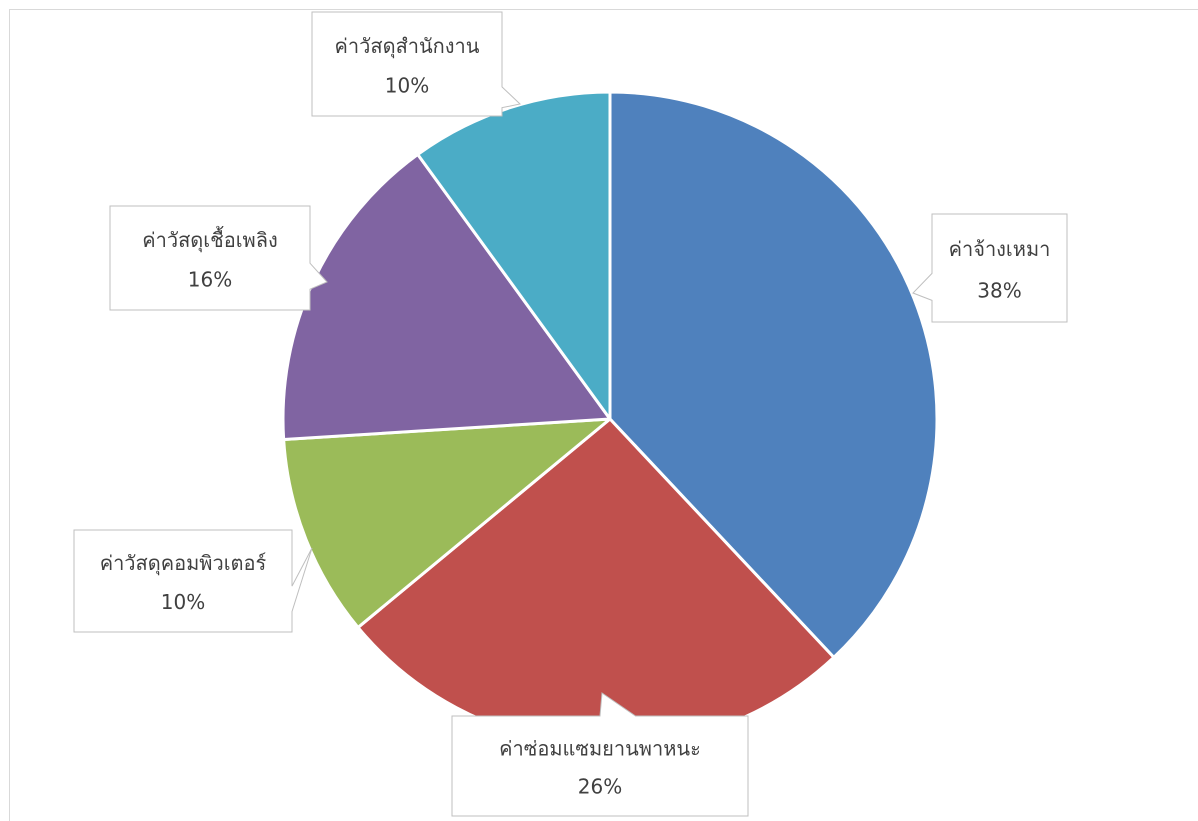  What do you see at coordinates (210, 239) in the screenshot?
I see `slice-category-label-4: ค่าวัสดุเชื้อเพลิง` at bounding box center [210, 239].